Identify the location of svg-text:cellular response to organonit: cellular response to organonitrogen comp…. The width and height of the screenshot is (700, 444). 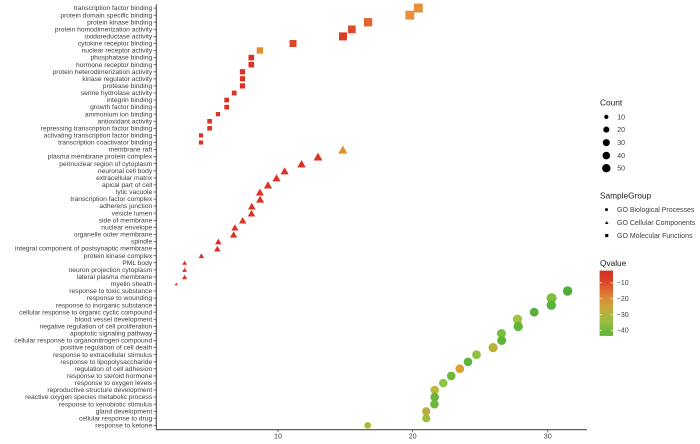
(83, 341).